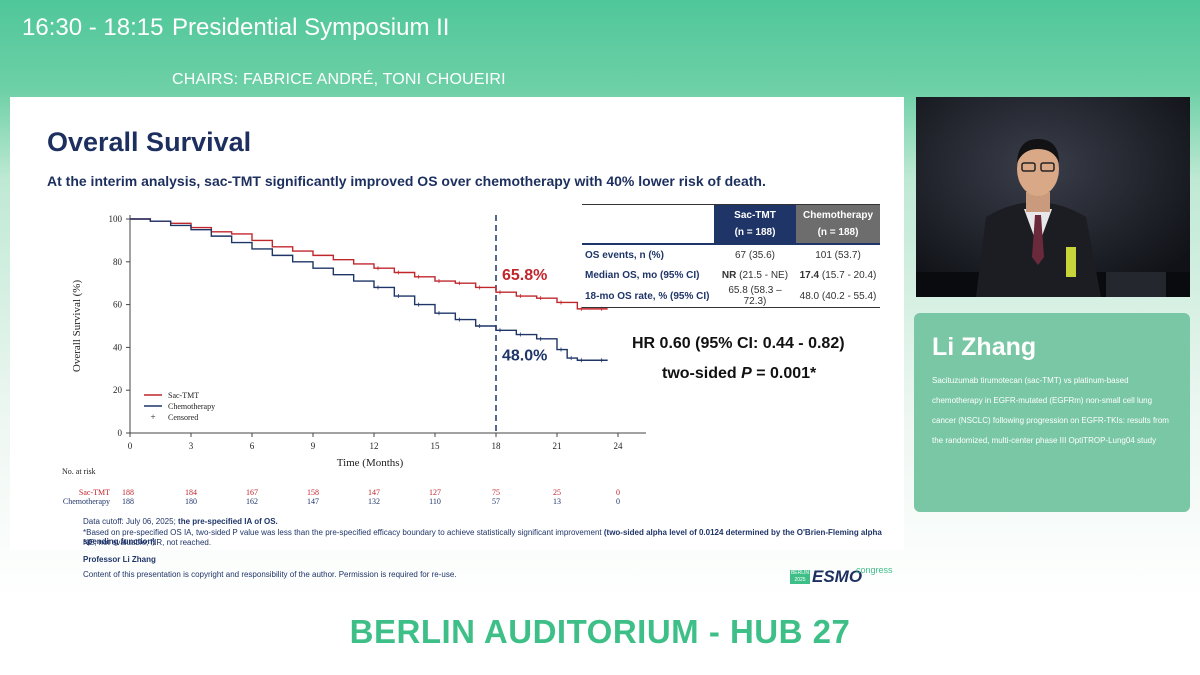 Image resolution: width=1200 pixels, height=675 pixels. What do you see at coordinates (838, 224) in the screenshot?
I see `col-header-chemo: Chemotherapy (n = 188)` at bounding box center [838, 224].